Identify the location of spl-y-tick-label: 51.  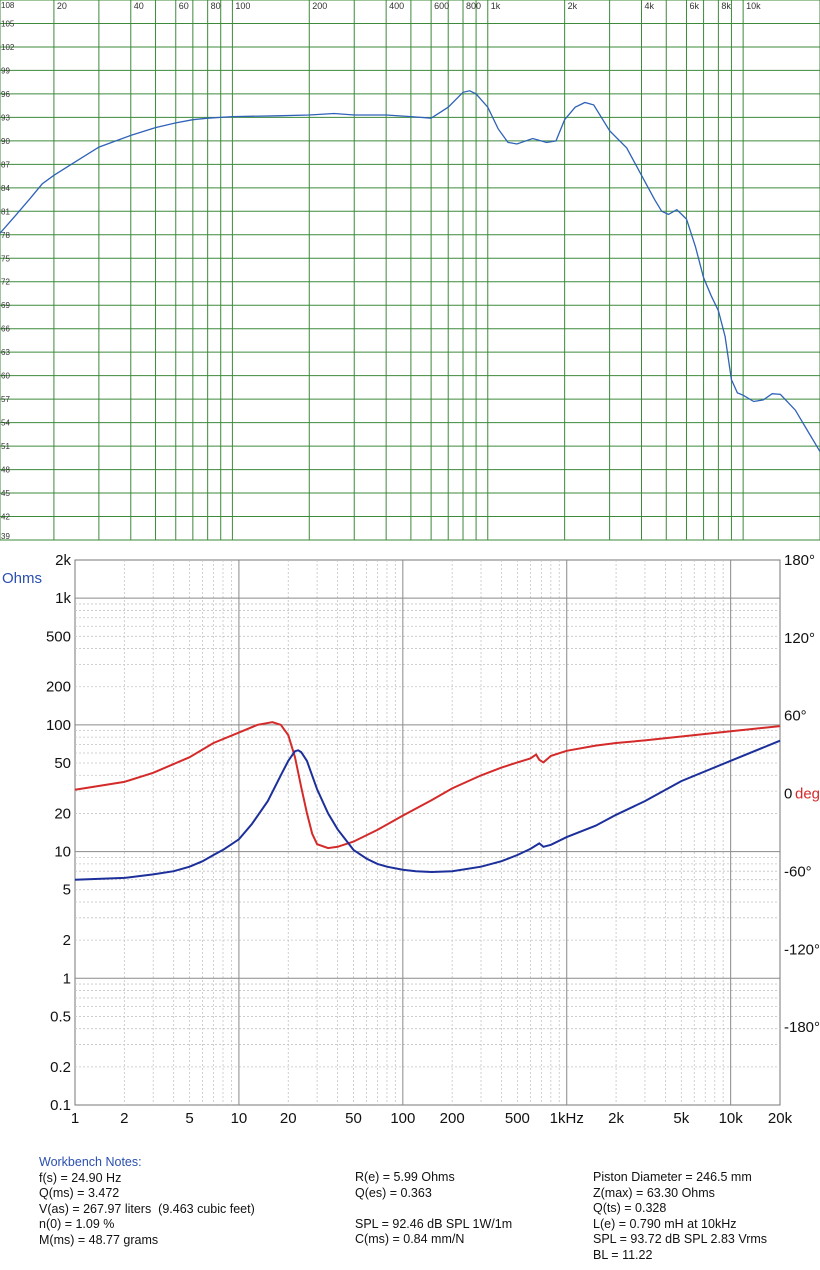
(5, 446).